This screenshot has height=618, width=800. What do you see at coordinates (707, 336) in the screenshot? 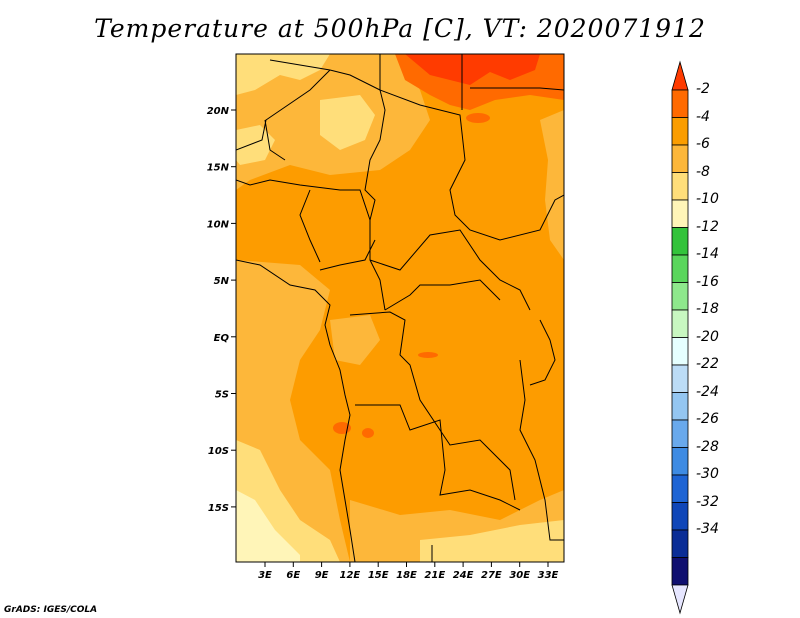
I see `colorbar-label: -20` at bounding box center [707, 336].